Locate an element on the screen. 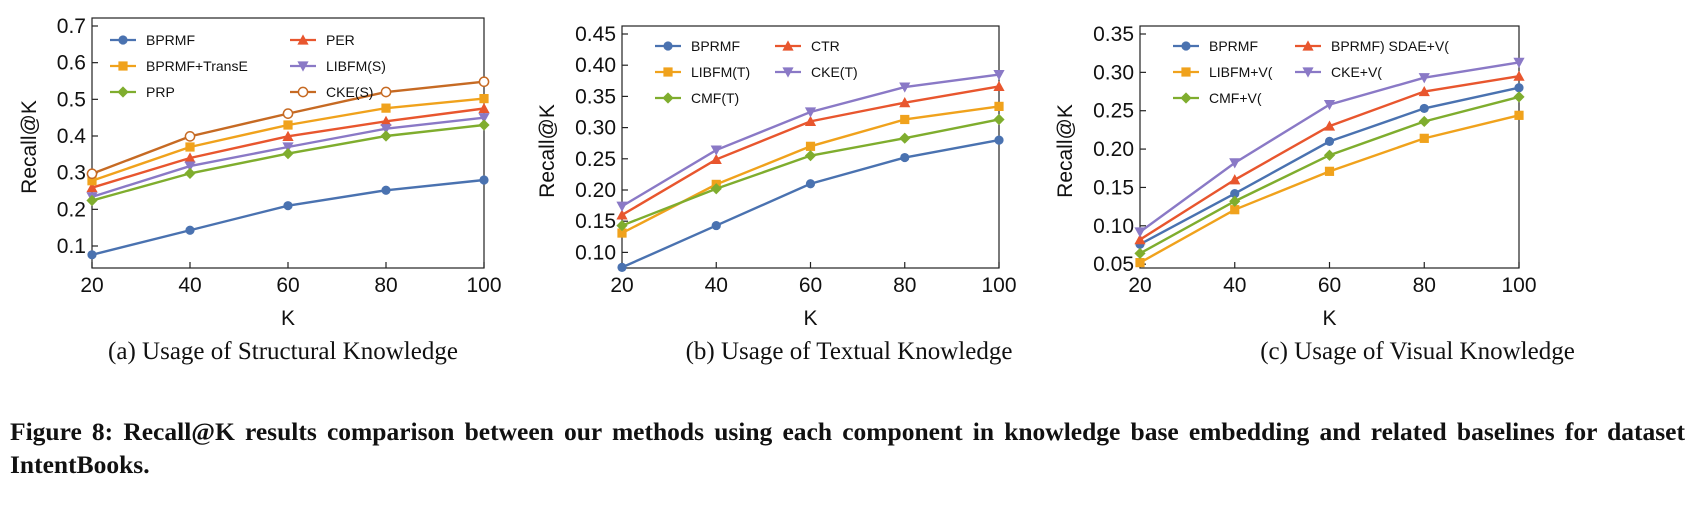  legend-item: CMF(T) is located at coordinates (697, 98).